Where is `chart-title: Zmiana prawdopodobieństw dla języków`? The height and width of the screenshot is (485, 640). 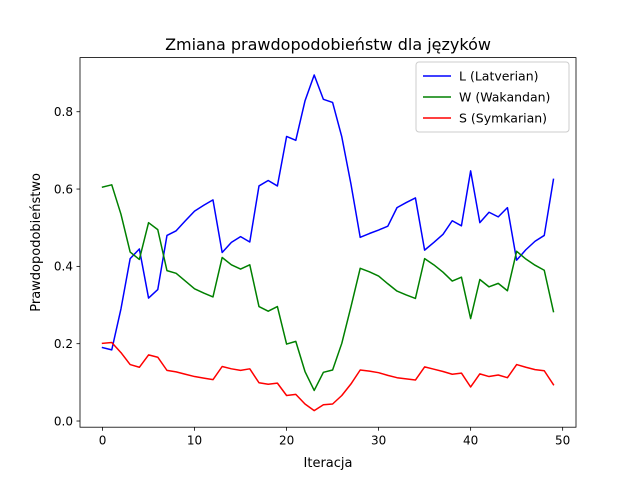
chart-title: Zmiana prawdopodobieństw dla języków is located at coordinates (328, 44).